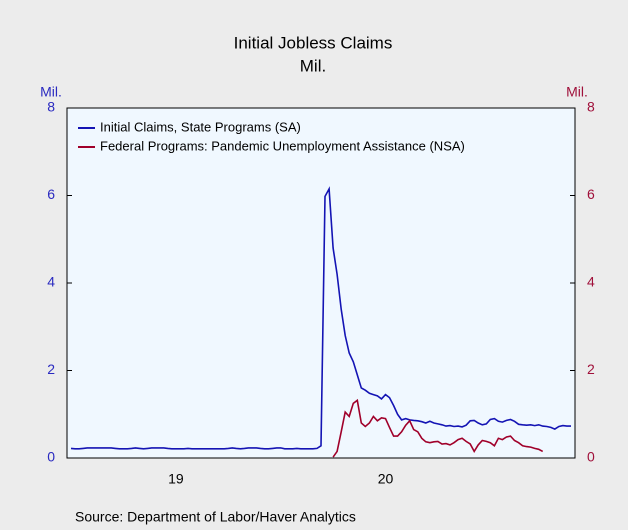 The height and width of the screenshot is (530, 628). What do you see at coordinates (51, 457) in the screenshot?
I see `y-tick-label: 0` at bounding box center [51, 457].